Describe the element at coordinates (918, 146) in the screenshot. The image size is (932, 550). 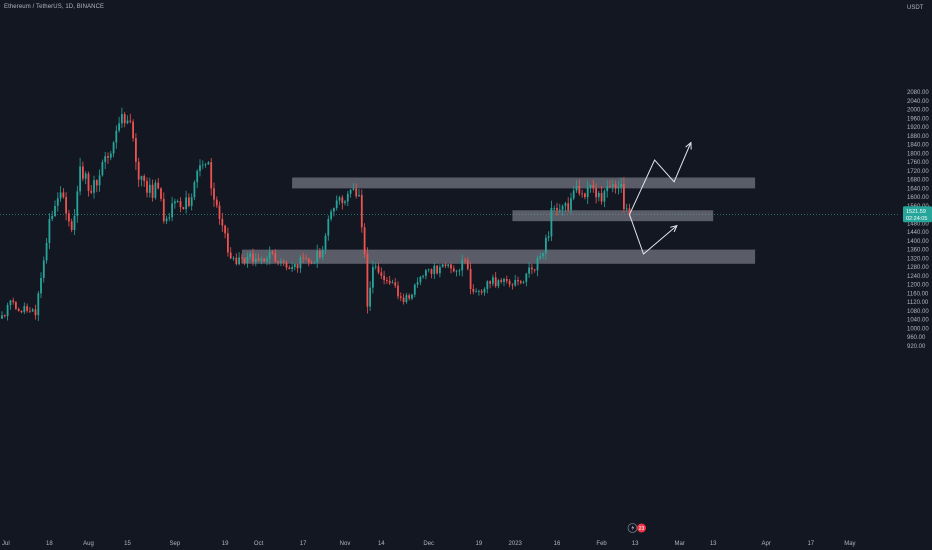
I see `price-tick-label: 1840.00` at that location.